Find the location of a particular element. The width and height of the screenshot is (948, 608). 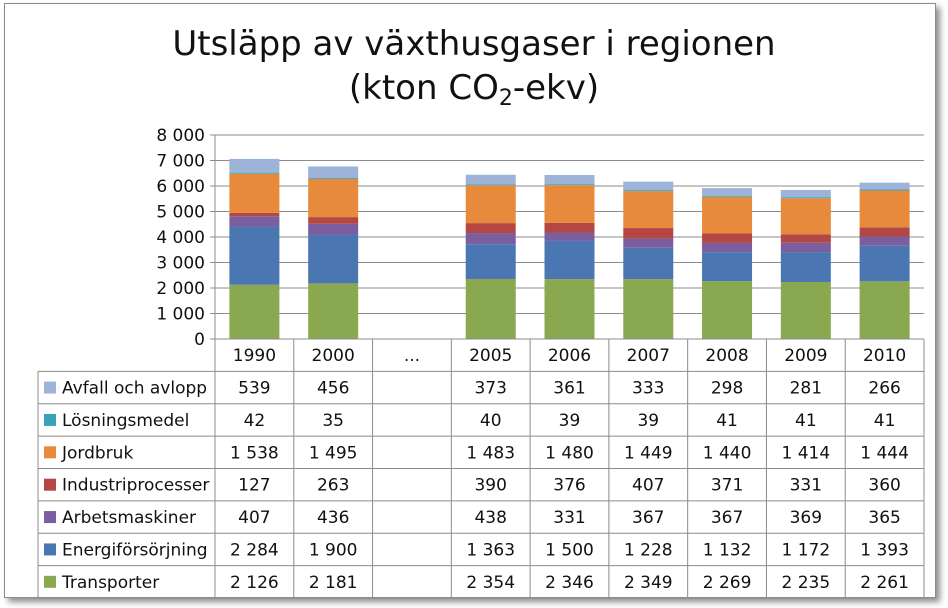

table-value: 373 is located at coordinates (490, 389).